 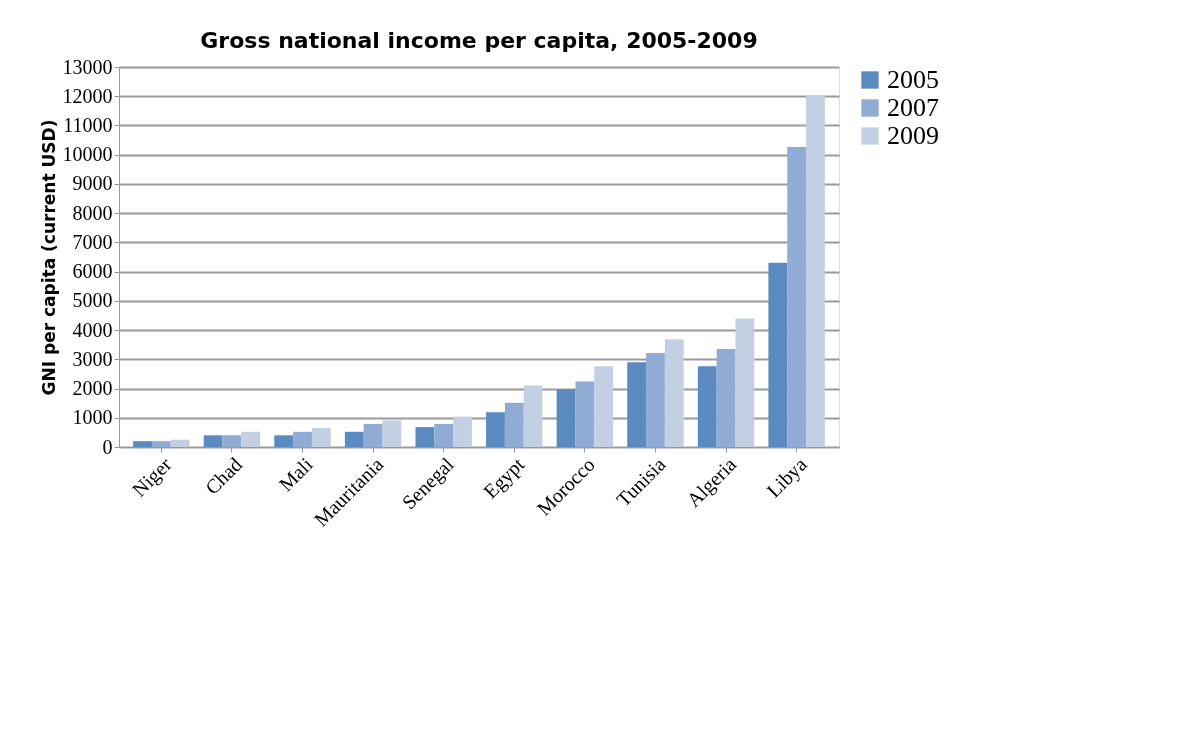 What do you see at coordinates (92, 212) in the screenshot?
I see `y-tick-label: 8000` at bounding box center [92, 212].